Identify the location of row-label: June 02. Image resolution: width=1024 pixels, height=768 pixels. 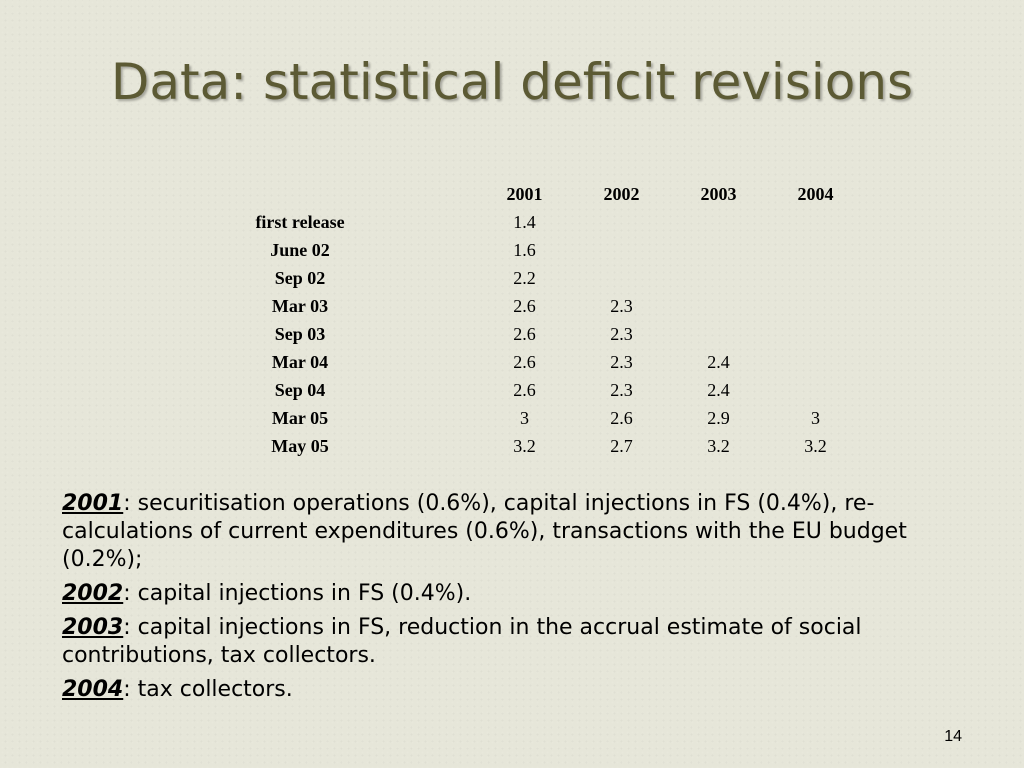
(300, 249).